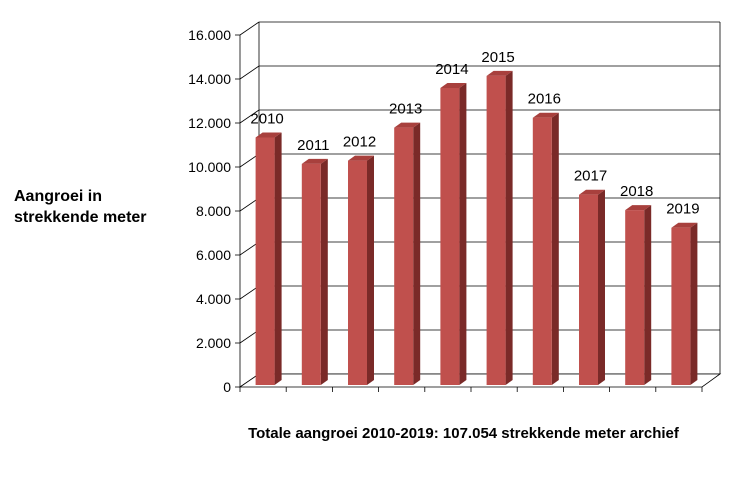 The image size is (751, 491). I want to click on bar-2011, so click(314, 271).